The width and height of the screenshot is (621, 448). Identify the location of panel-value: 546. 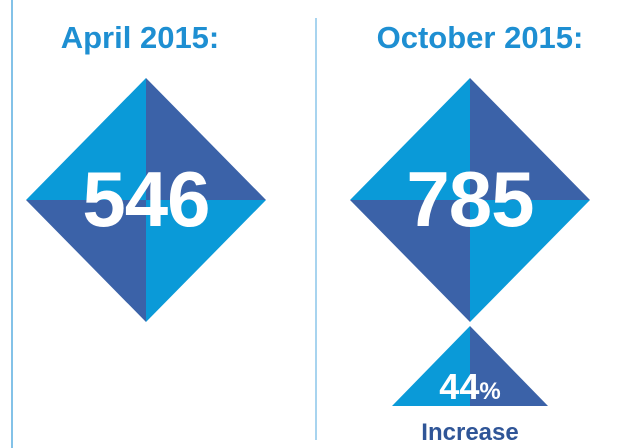
(145, 199).